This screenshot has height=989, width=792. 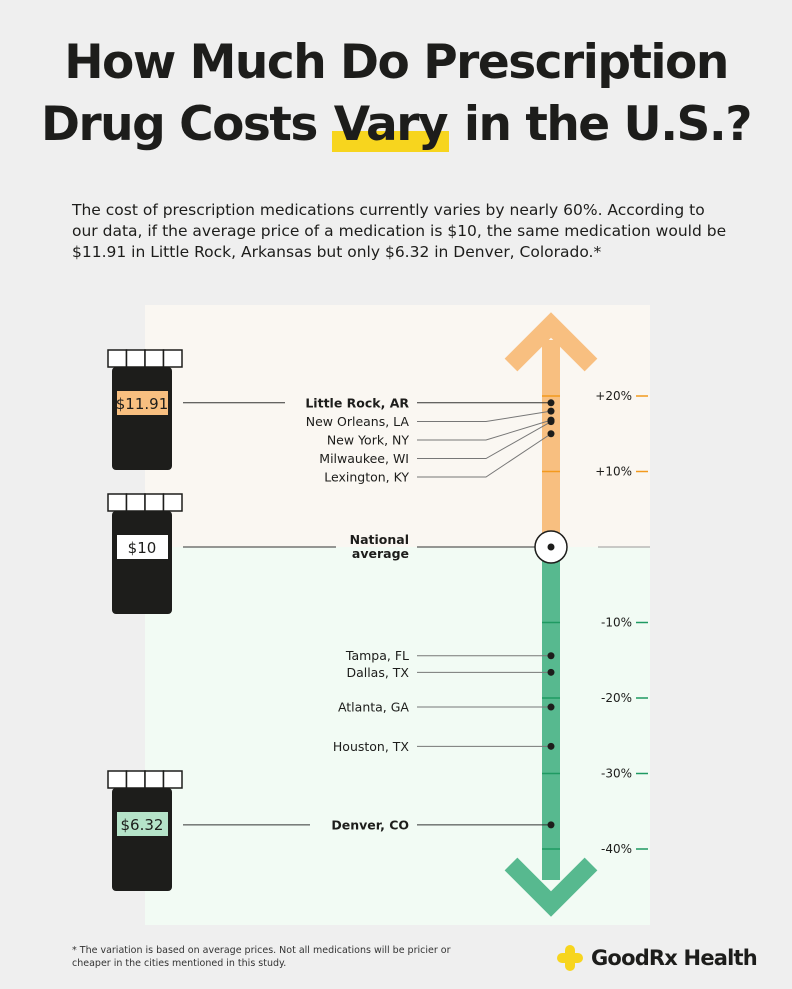 I want to click on up-arrow-head, so click(x=551, y=342).